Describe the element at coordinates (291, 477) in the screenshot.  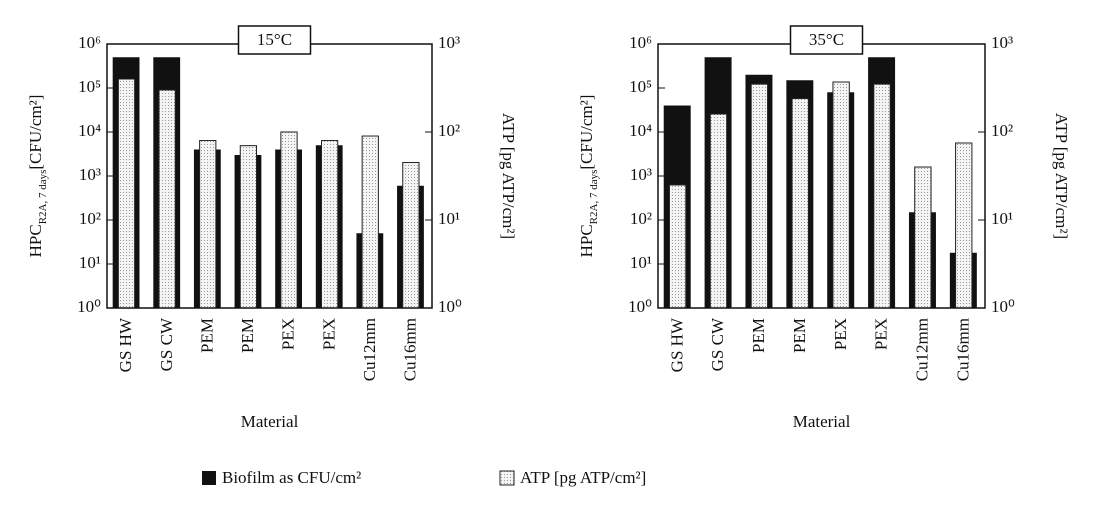
I see `legend-label: Biofilm as CFU/cm²` at that location.